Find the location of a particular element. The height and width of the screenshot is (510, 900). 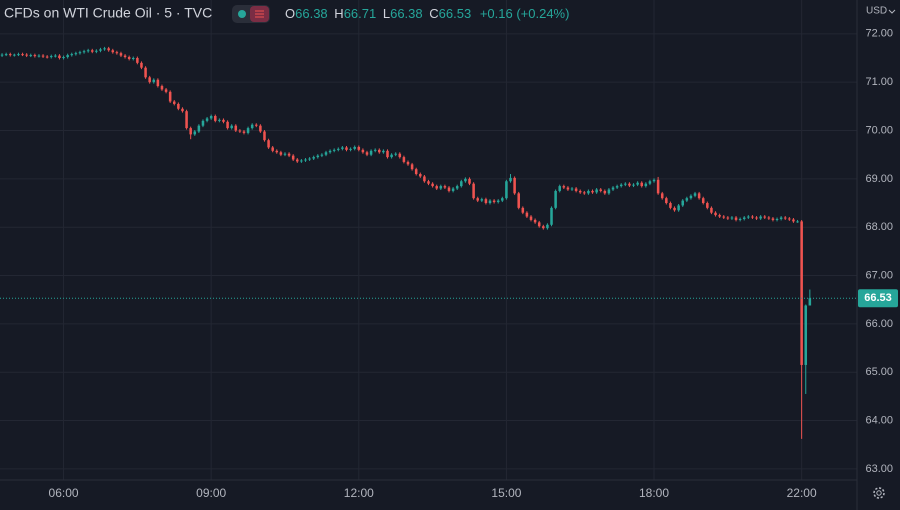

y-tick-label: 67.00 is located at coordinates (879, 275).